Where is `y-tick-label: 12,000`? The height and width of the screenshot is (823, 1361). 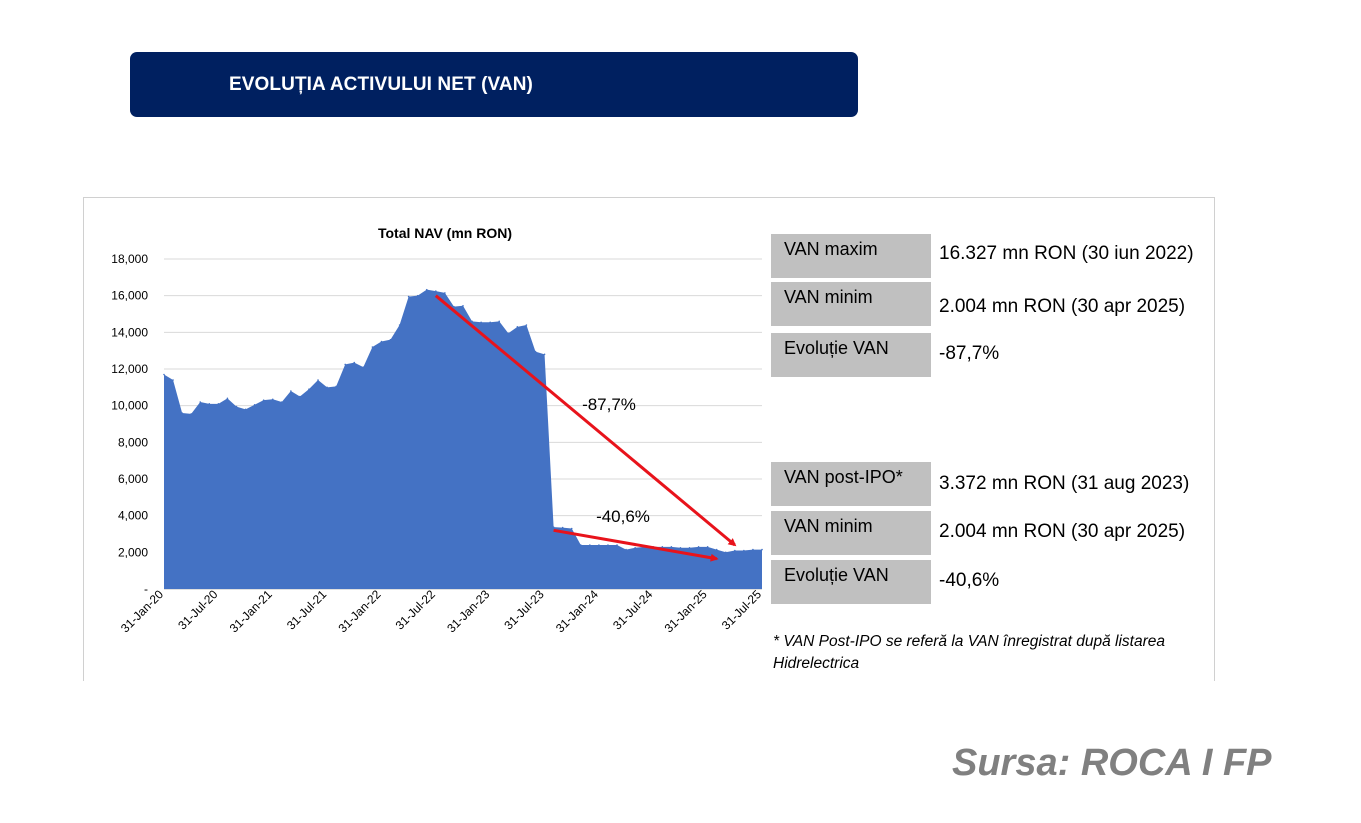
y-tick-label: 12,000 is located at coordinates (129, 369).